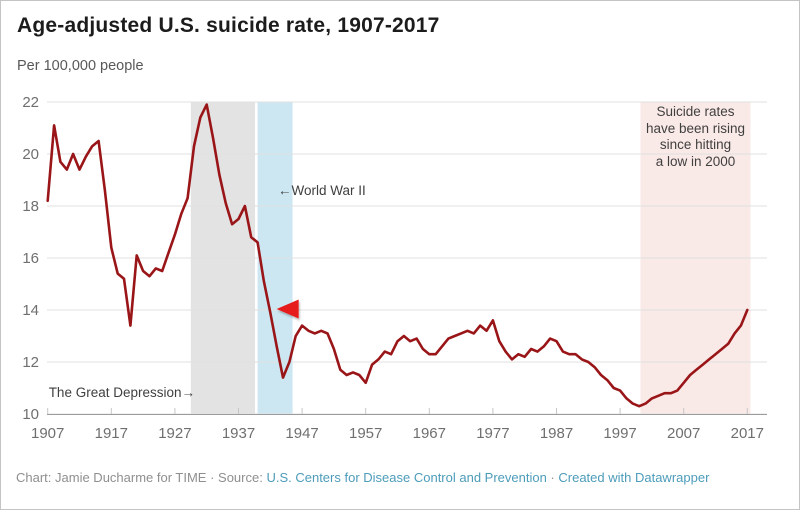  What do you see at coordinates (30, 414) in the screenshot?
I see `y-tick-label-10: 10` at bounding box center [30, 414].